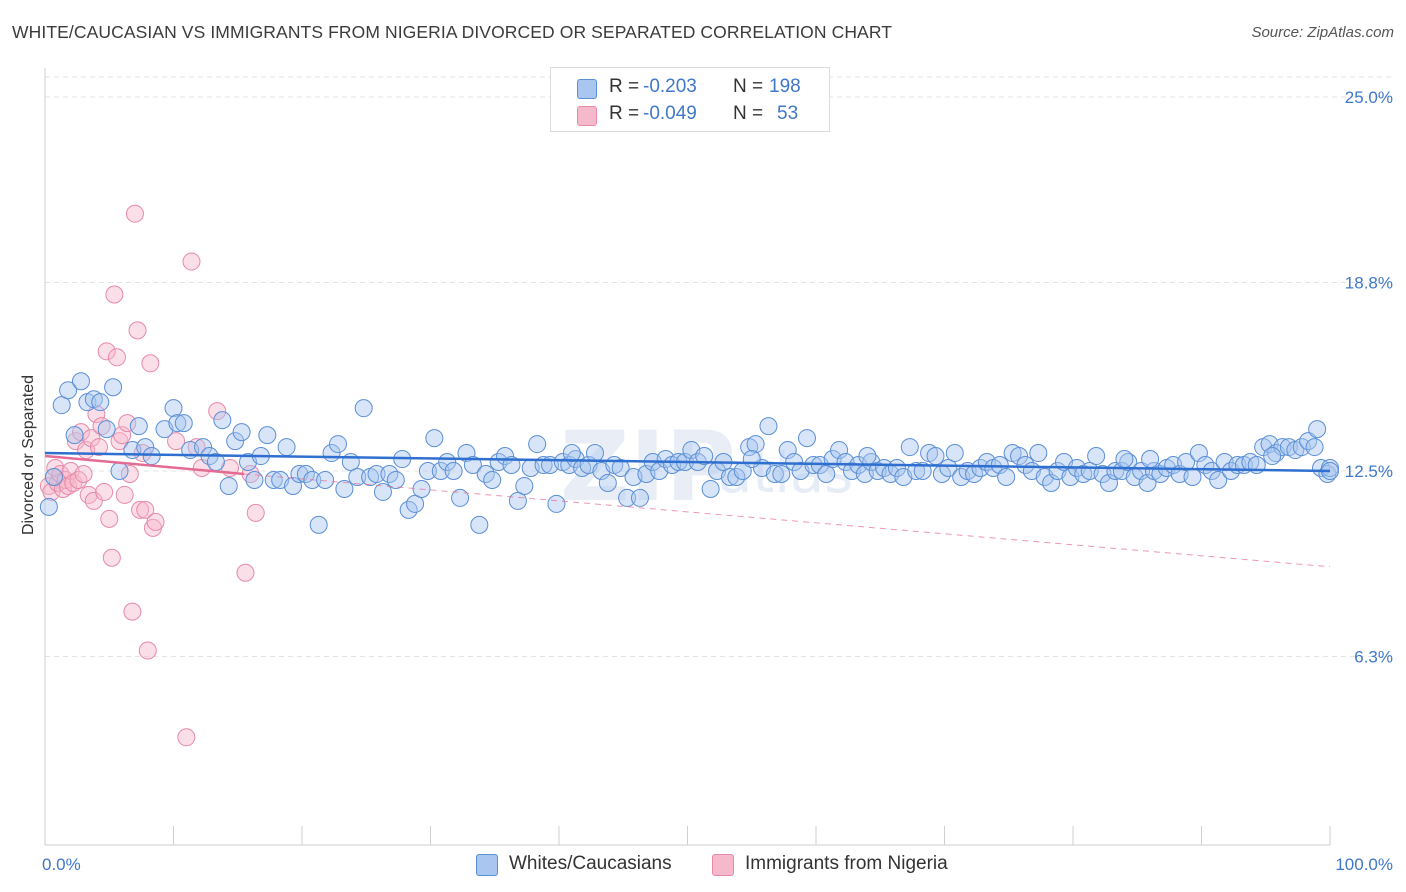  What do you see at coordinates (61, 864) in the screenshot?
I see `x-tick-min: 0.0%` at bounding box center [61, 864].